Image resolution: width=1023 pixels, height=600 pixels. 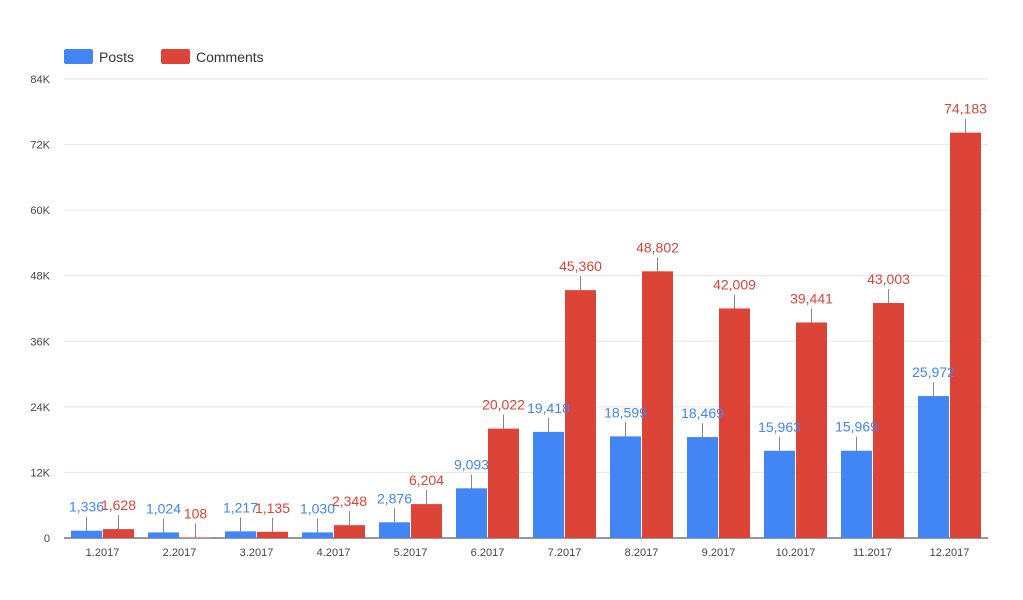 What do you see at coordinates (779, 427) in the screenshot?
I see `posts-value-label: 15,963` at bounding box center [779, 427].